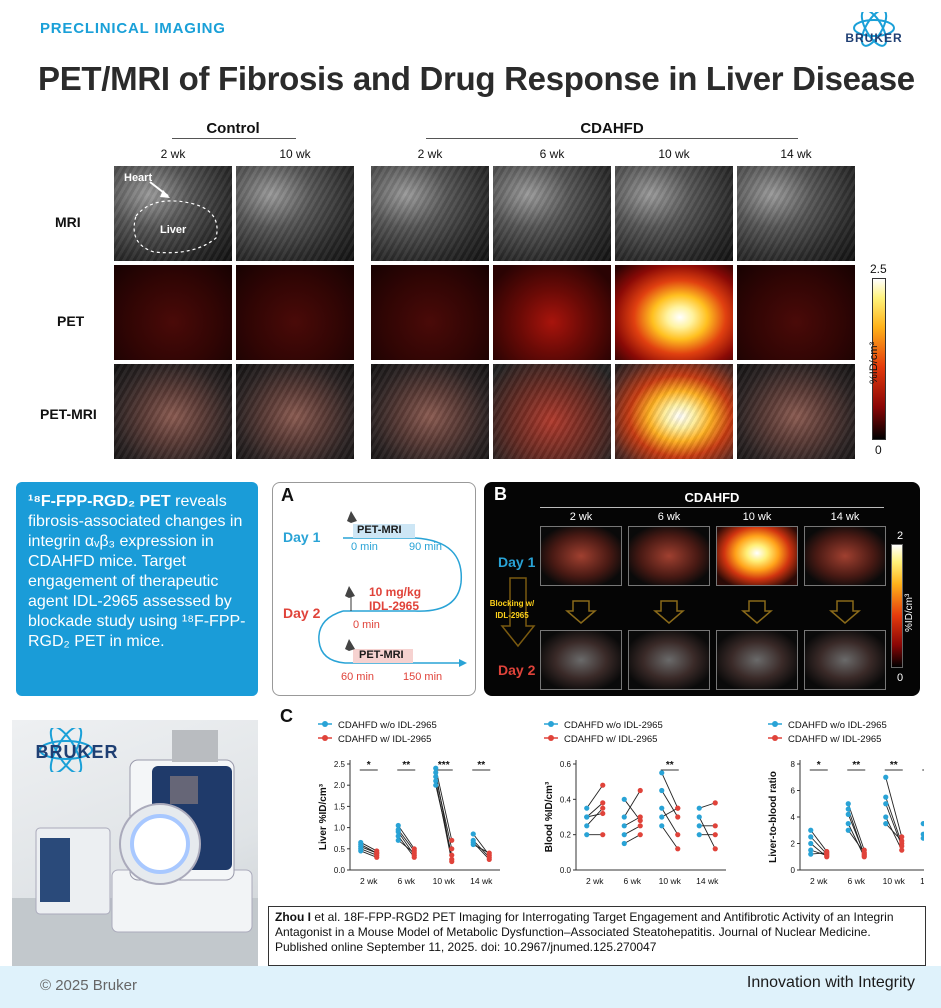  I want to click on panel-b-day1-10wk, so click(757, 556).